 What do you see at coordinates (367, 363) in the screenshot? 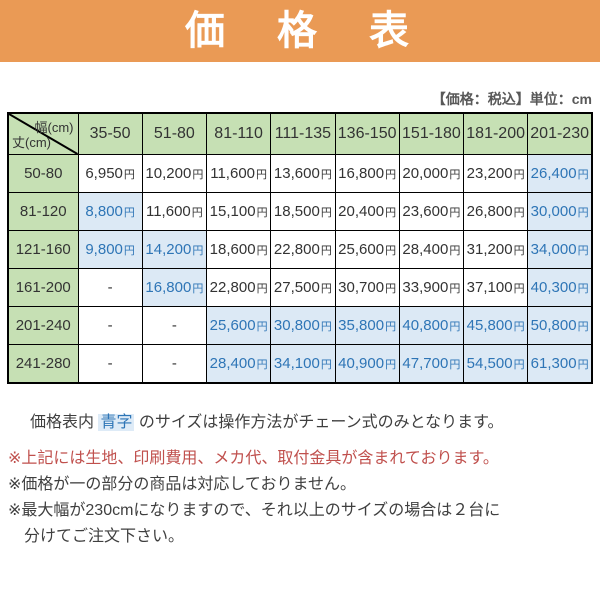
I see `price-cell: 40,900円` at bounding box center [367, 363].